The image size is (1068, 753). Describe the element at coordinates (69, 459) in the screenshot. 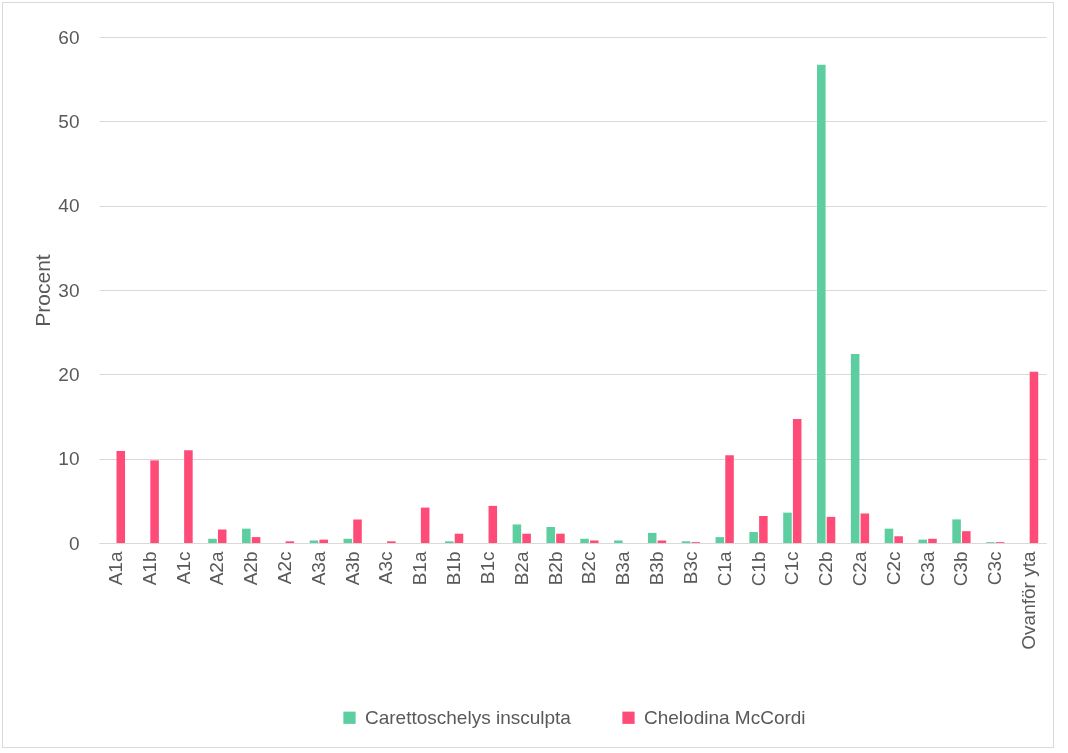

I see `y-tick-label: 10` at that location.